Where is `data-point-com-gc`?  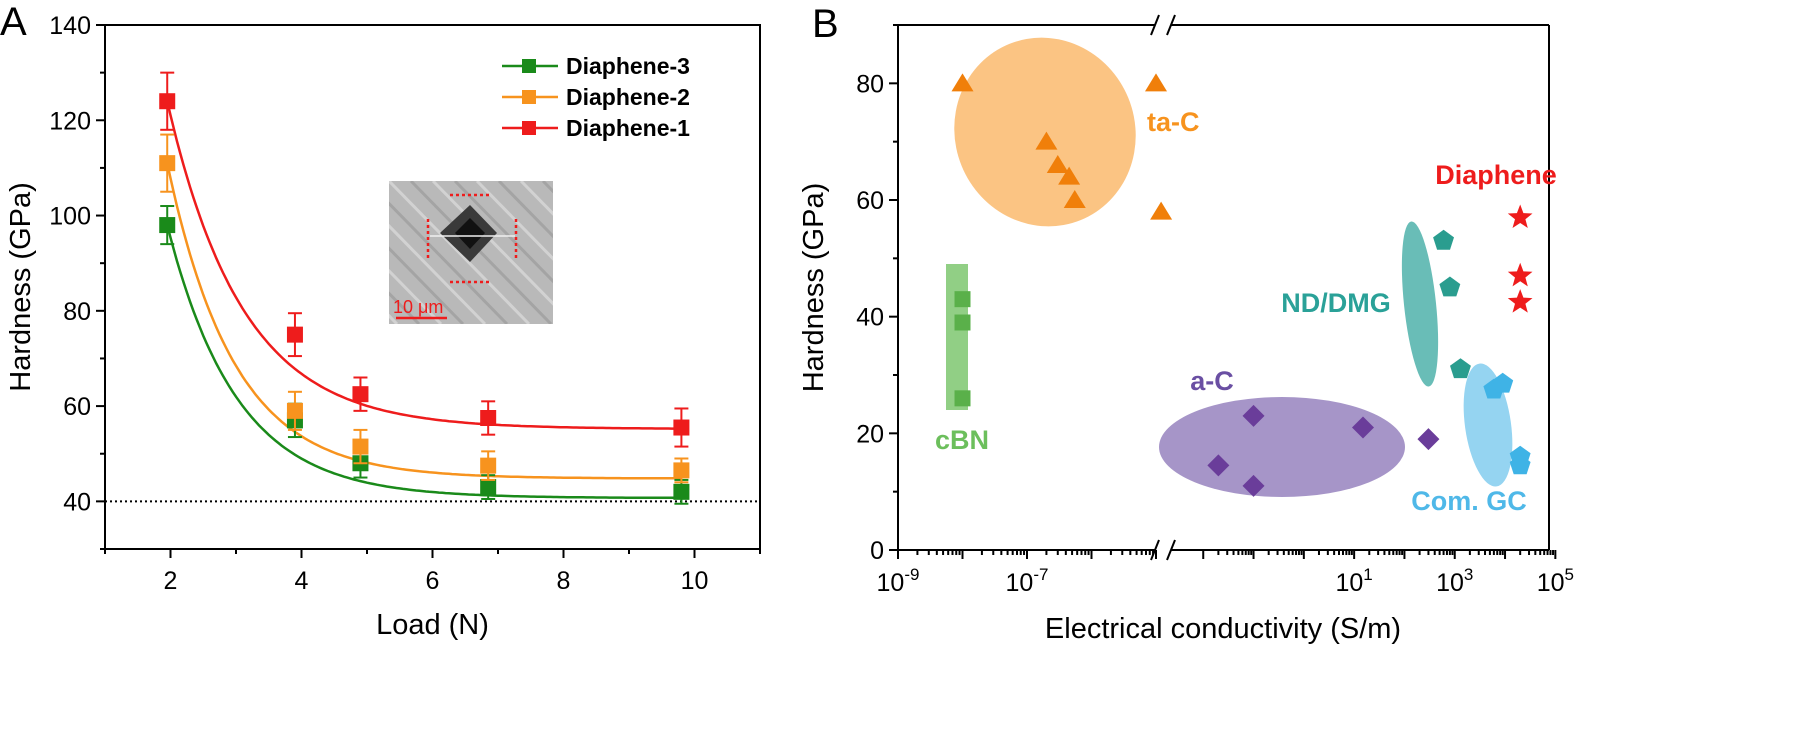
data-point-com-gc is located at coordinates (1520, 464).